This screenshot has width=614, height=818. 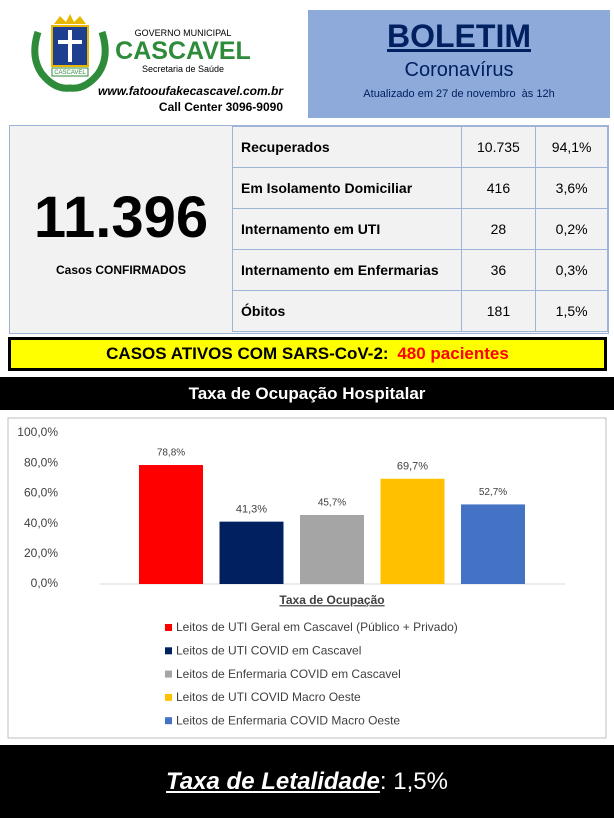 What do you see at coordinates (571, 270) in the screenshot?
I see `table-cell: 0,3%` at bounding box center [571, 270].